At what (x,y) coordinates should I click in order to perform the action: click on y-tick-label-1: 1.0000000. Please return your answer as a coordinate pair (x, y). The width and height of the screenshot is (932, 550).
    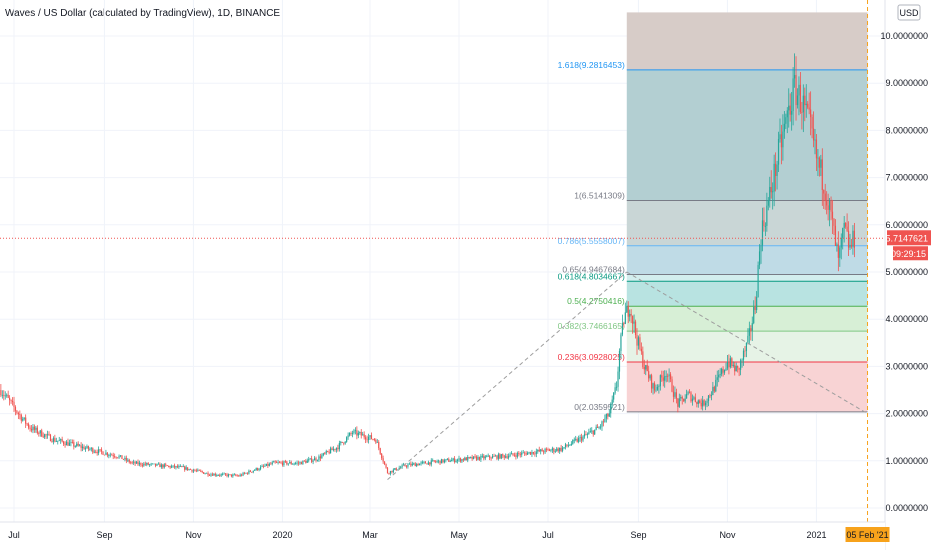
    Looking at the image, I should click on (906, 461).